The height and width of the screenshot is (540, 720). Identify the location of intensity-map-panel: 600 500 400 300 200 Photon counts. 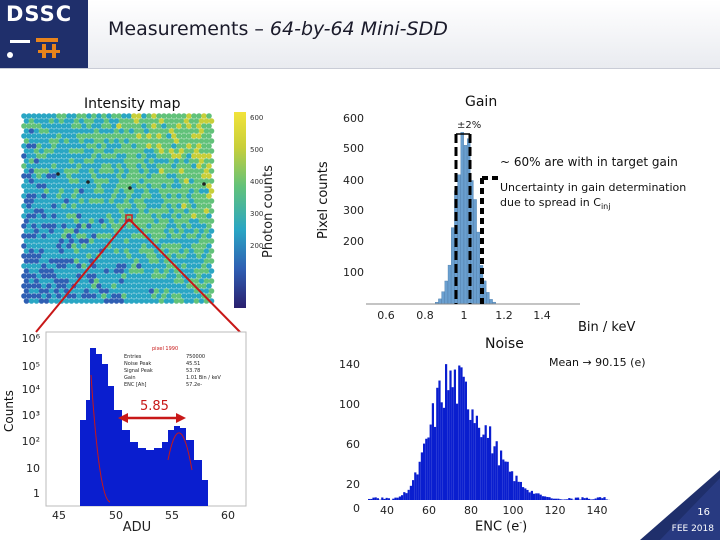
(148, 210).